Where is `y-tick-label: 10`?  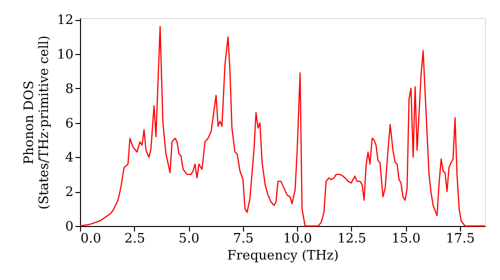 y-tick-label: 10 is located at coordinates (65, 55).